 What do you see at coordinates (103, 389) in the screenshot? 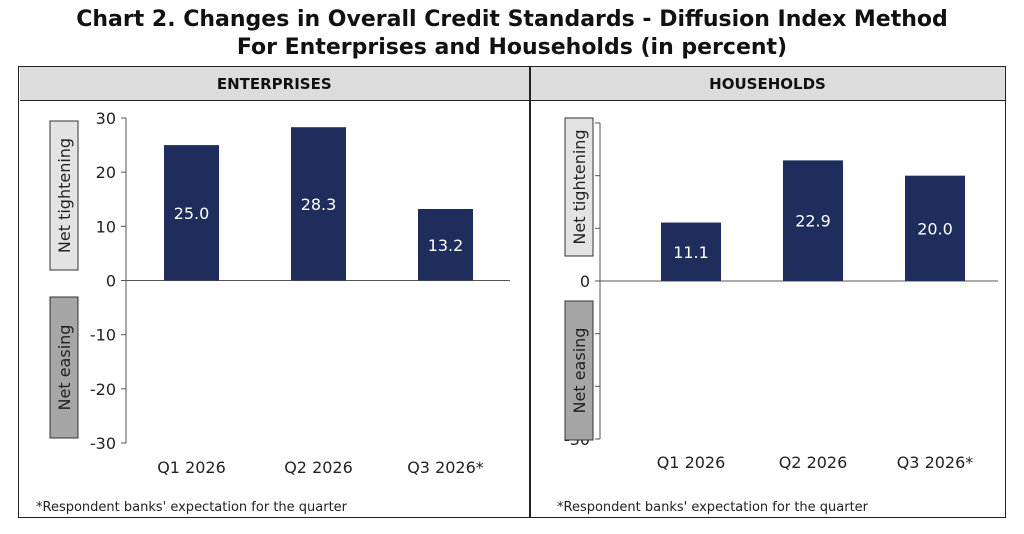
I see `y-tick-label: -20` at bounding box center [103, 389].